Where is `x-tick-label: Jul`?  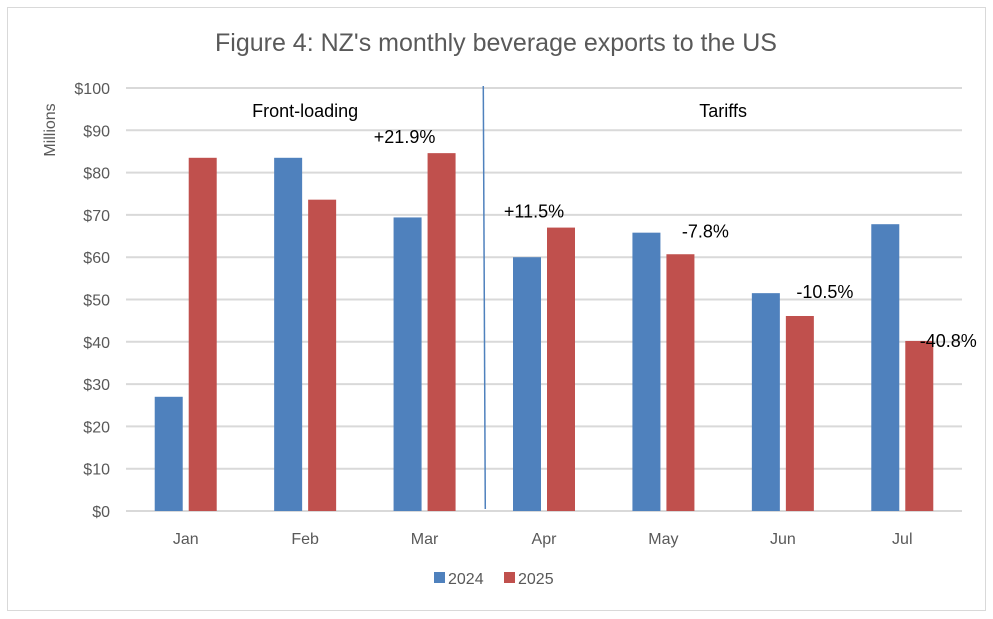 x-tick-label: Jul is located at coordinates (902, 539).